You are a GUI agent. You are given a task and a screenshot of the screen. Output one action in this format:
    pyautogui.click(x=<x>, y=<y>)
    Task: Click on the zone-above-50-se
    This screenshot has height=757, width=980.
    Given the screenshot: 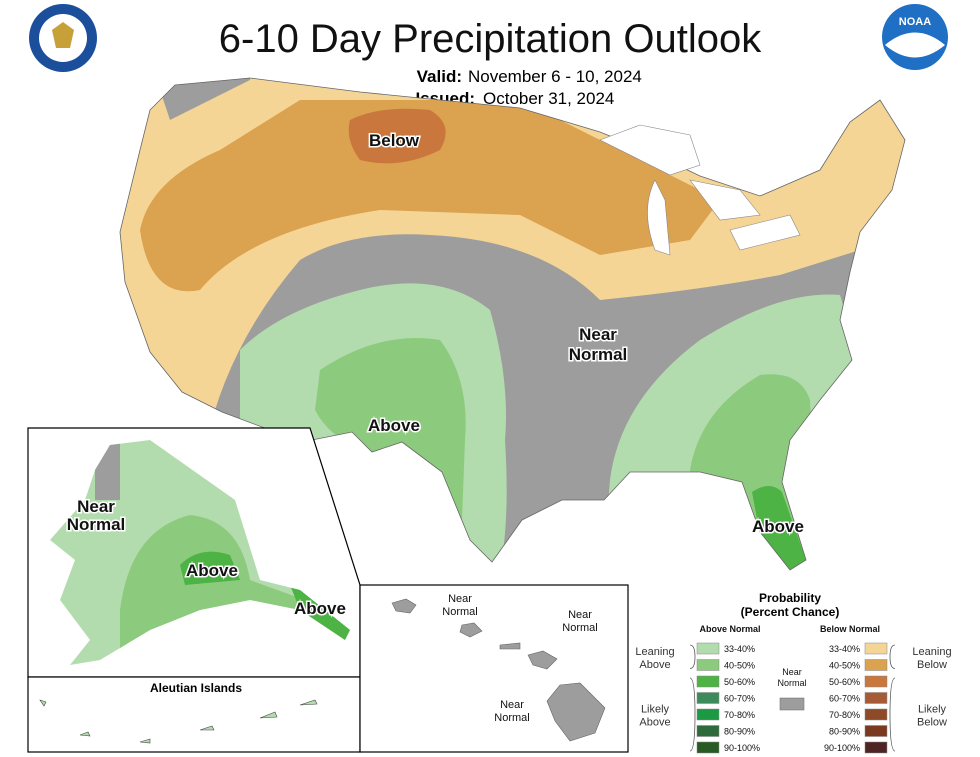 What is the action you would take?
    pyautogui.click(x=779, y=528)
    